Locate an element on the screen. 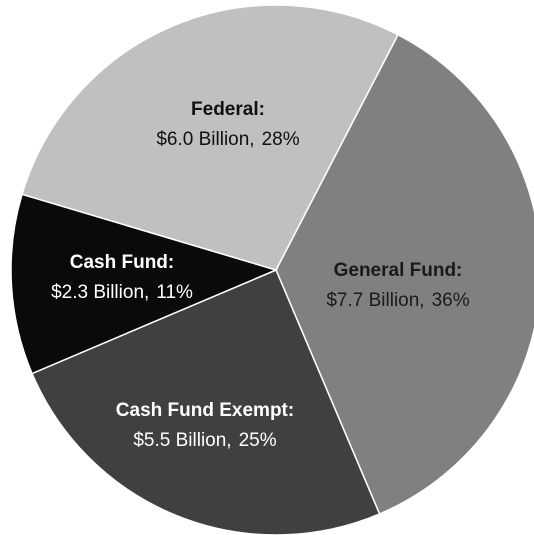 The image size is (534, 535). slice-amount-label: $5.5 Billion, is located at coordinates (182, 440).